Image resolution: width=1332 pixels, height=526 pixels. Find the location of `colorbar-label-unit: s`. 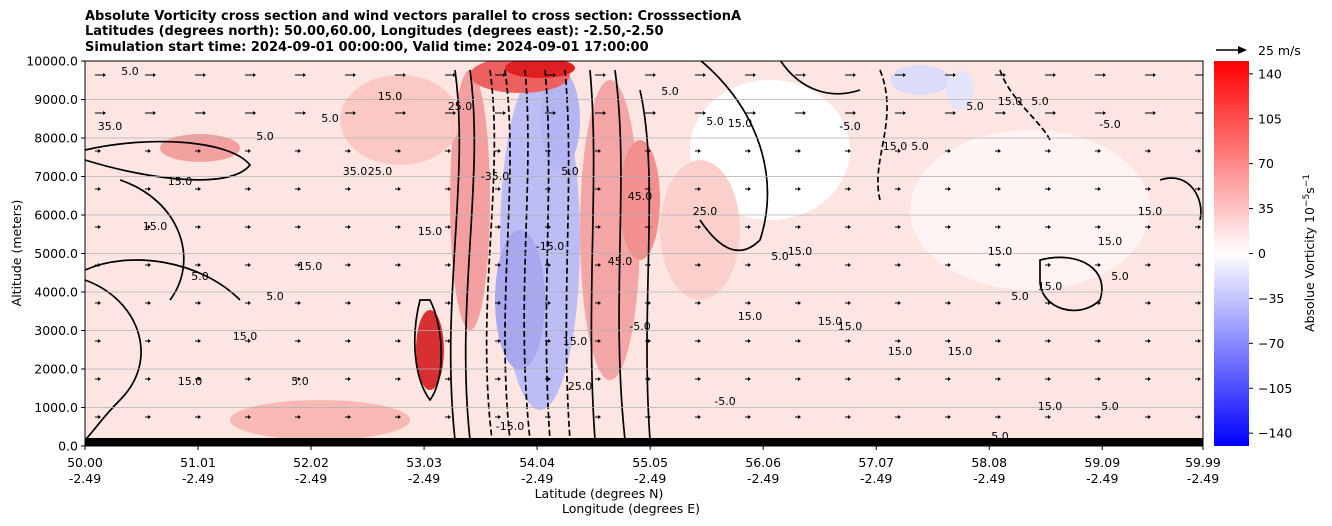

colorbar-label-unit: s is located at coordinates (1309, 190).